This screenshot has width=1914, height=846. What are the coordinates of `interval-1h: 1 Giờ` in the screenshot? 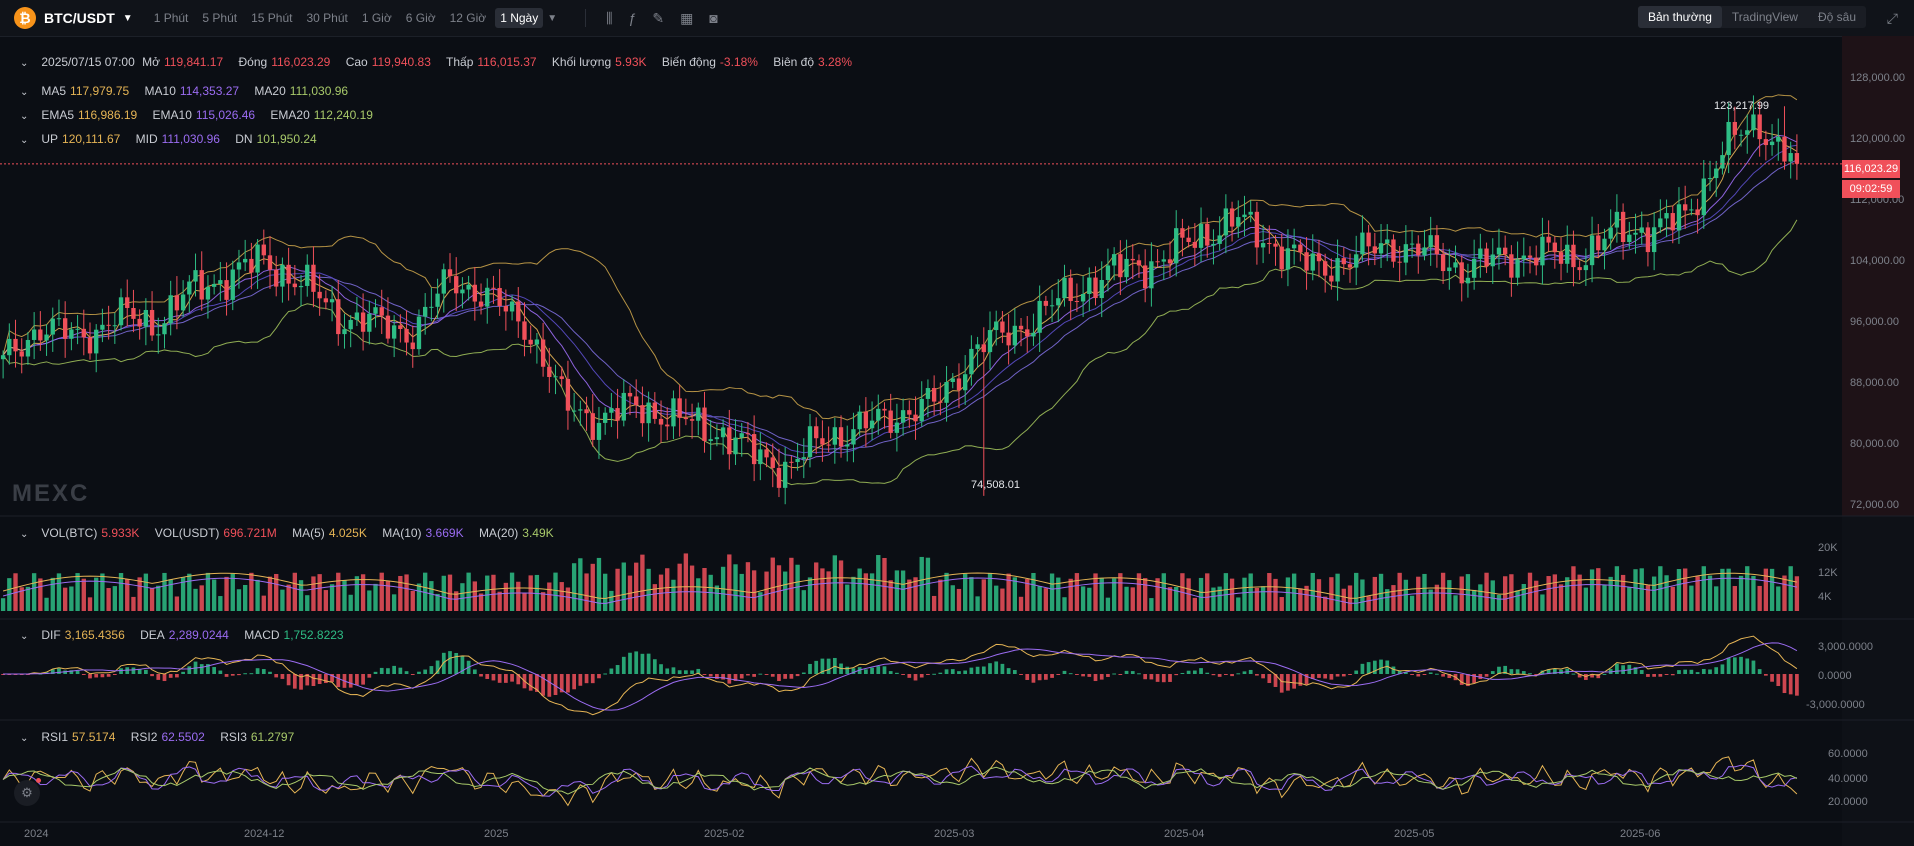 It's located at (376, 18).